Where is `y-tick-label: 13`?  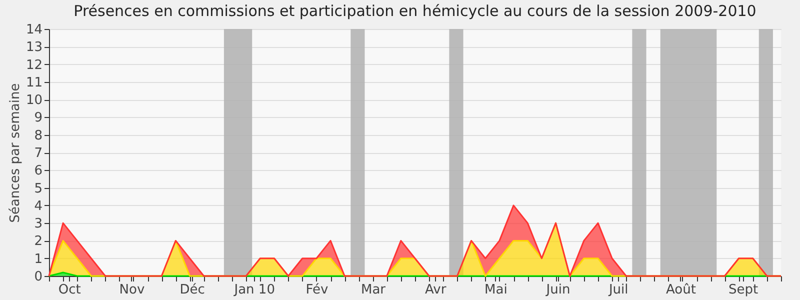
y-tick-label: 13 is located at coordinates (34, 48).